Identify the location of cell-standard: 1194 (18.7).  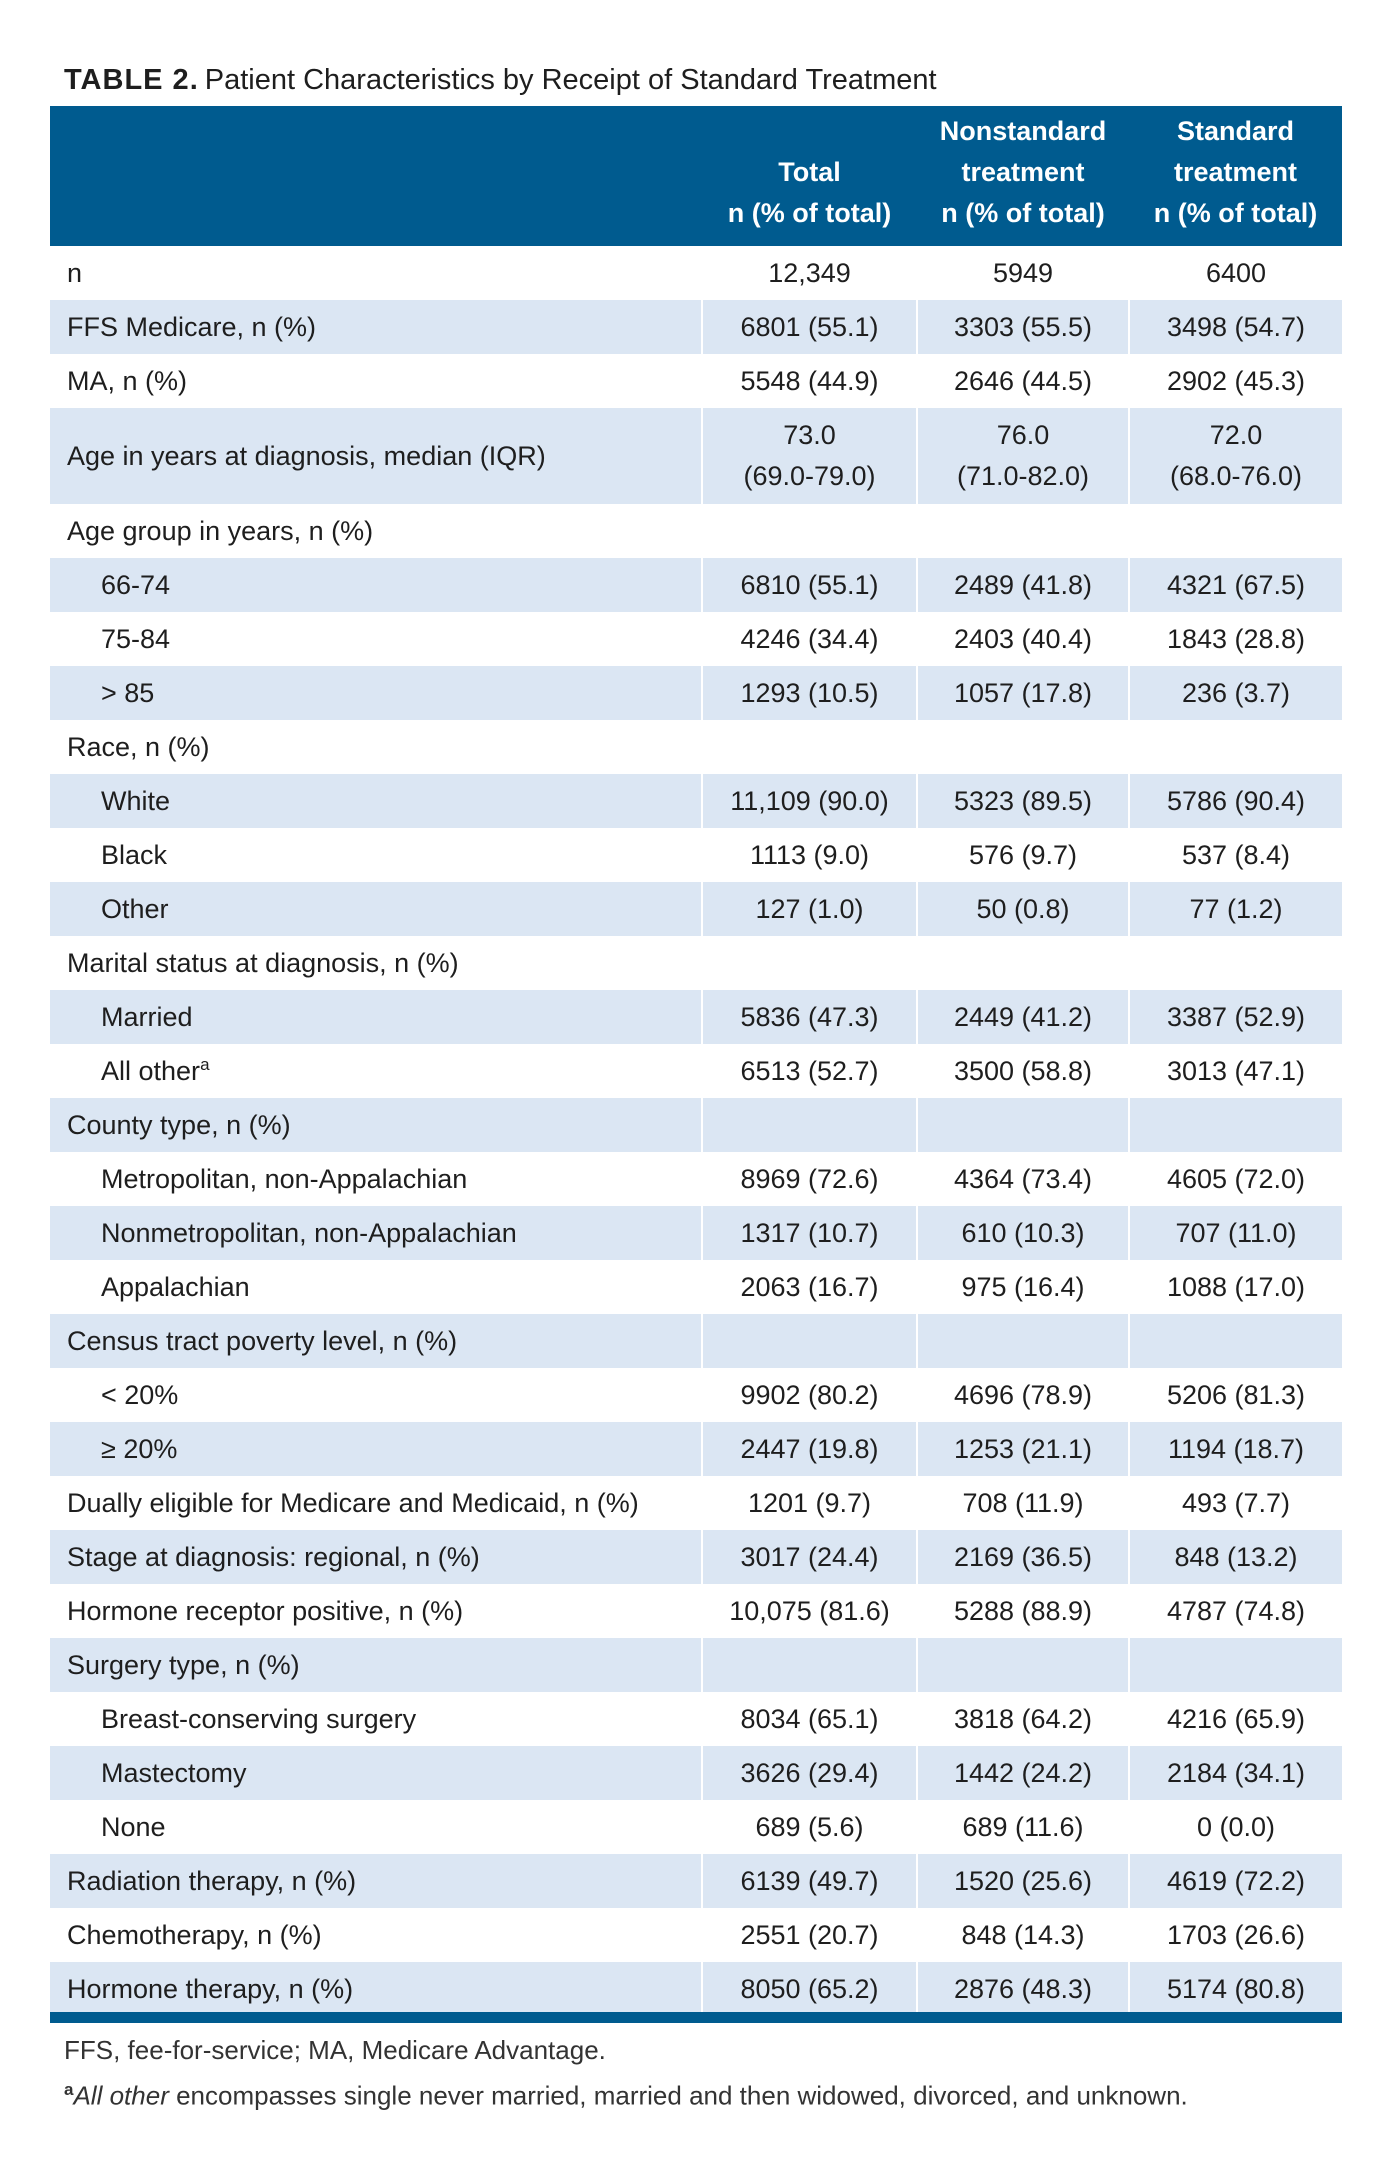
(1235, 1449).